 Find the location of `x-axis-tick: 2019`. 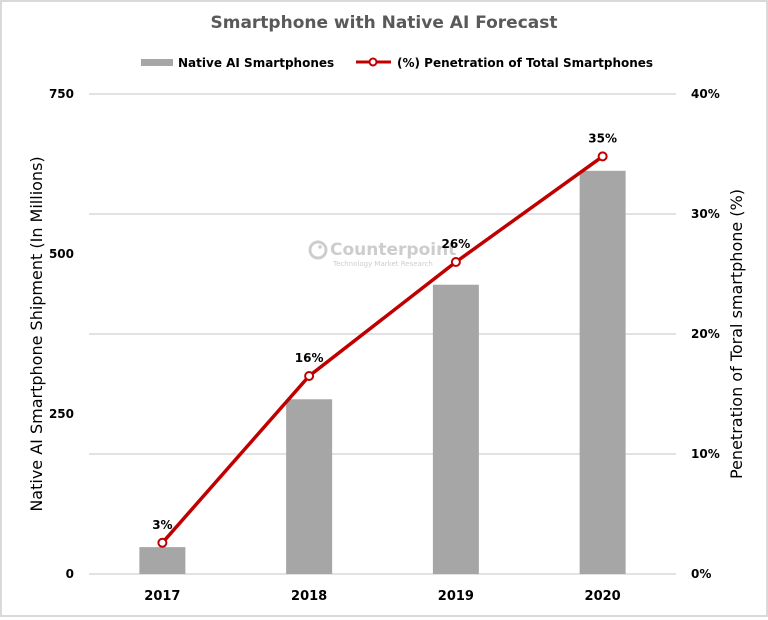

x-axis-tick: 2019 is located at coordinates (456, 596).